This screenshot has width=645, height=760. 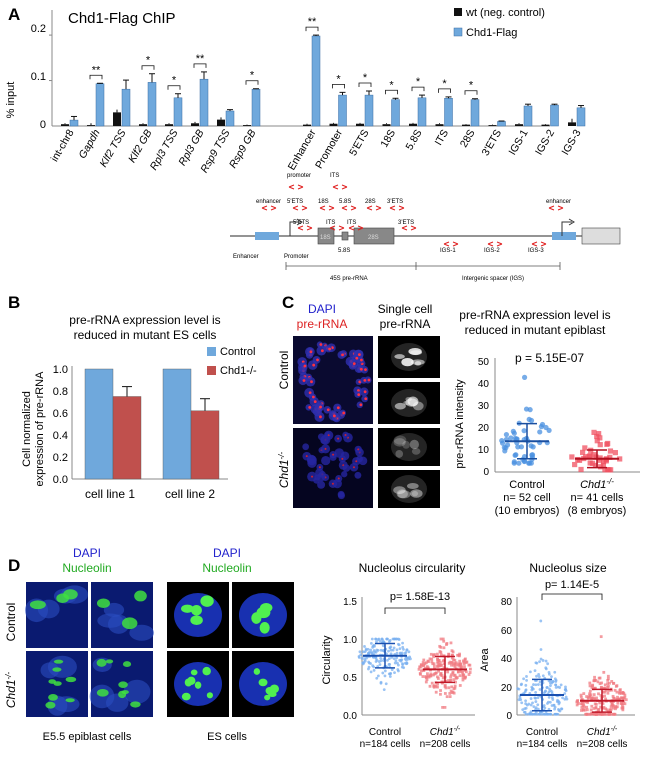 What do you see at coordinates (294, 228) in the screenshot?
I see `tss-arrow` at bounding box center [294, 228].